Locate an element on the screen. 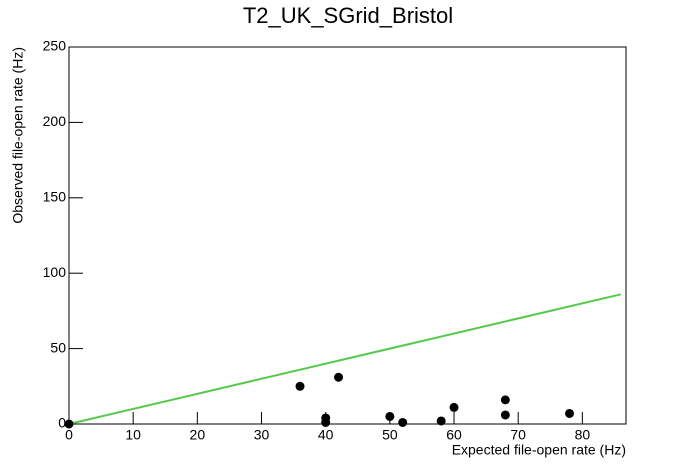 The width and height of the screenshot is (696, 472). chart-title: T2_UK_SGrid_Bristol is located at coordinates (348, 15).